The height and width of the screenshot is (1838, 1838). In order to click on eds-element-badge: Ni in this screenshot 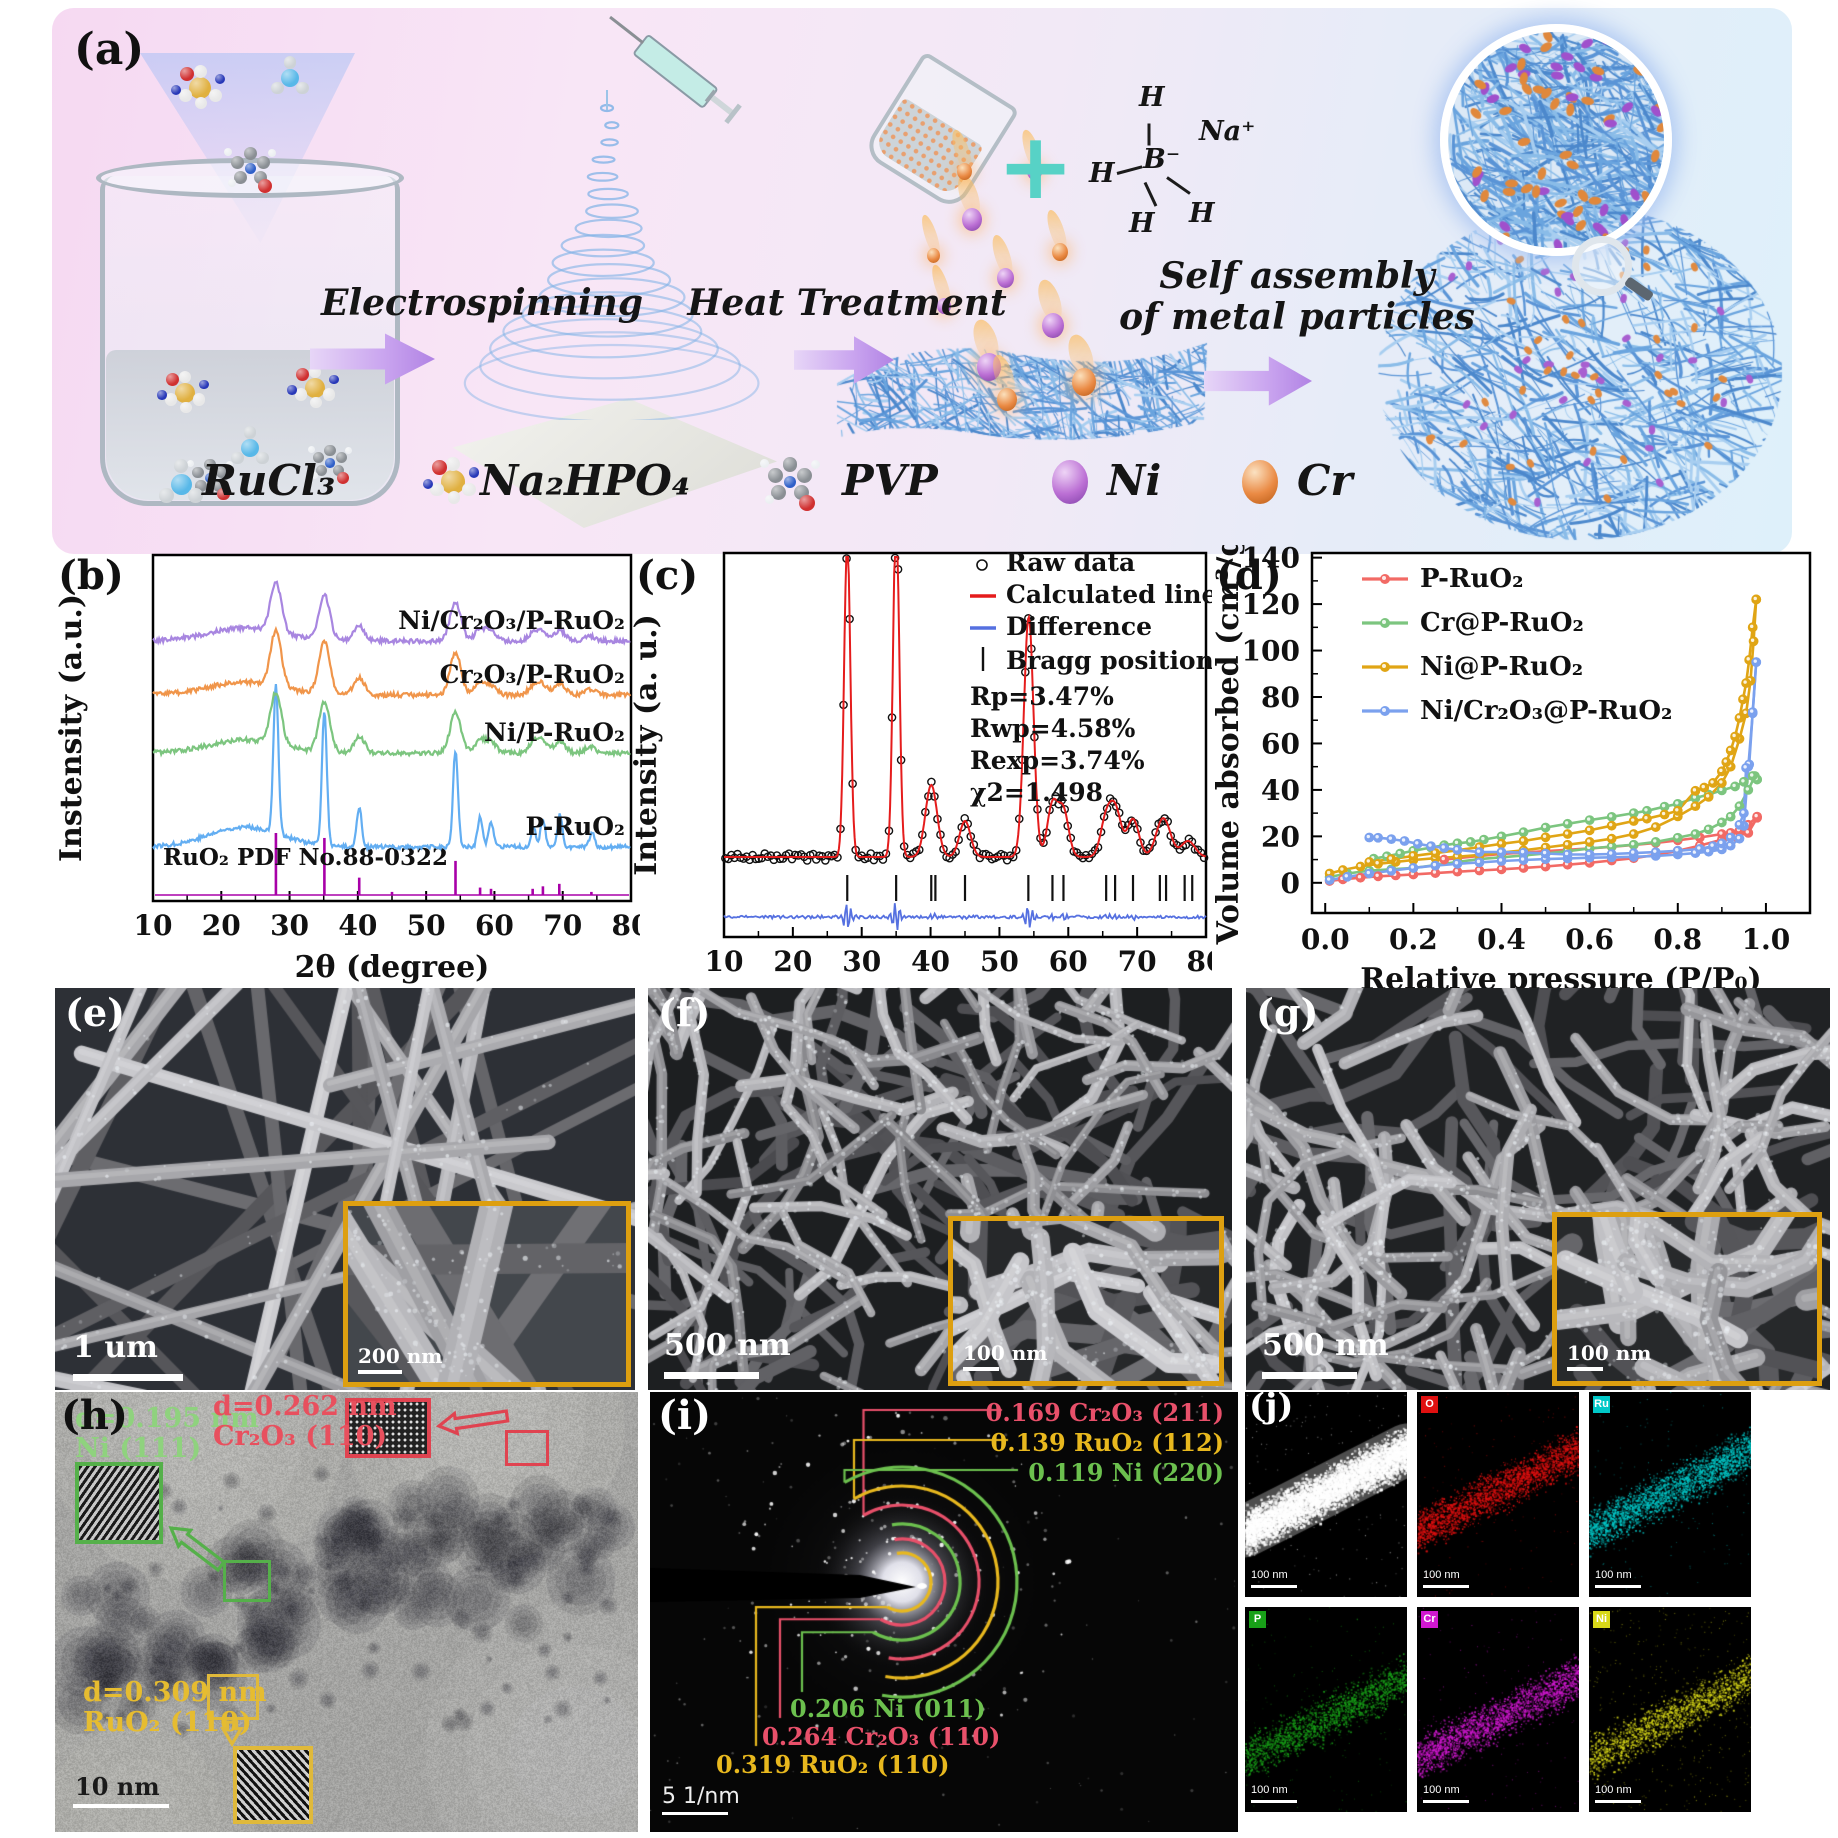, I will do `click(1601, 1619)`.